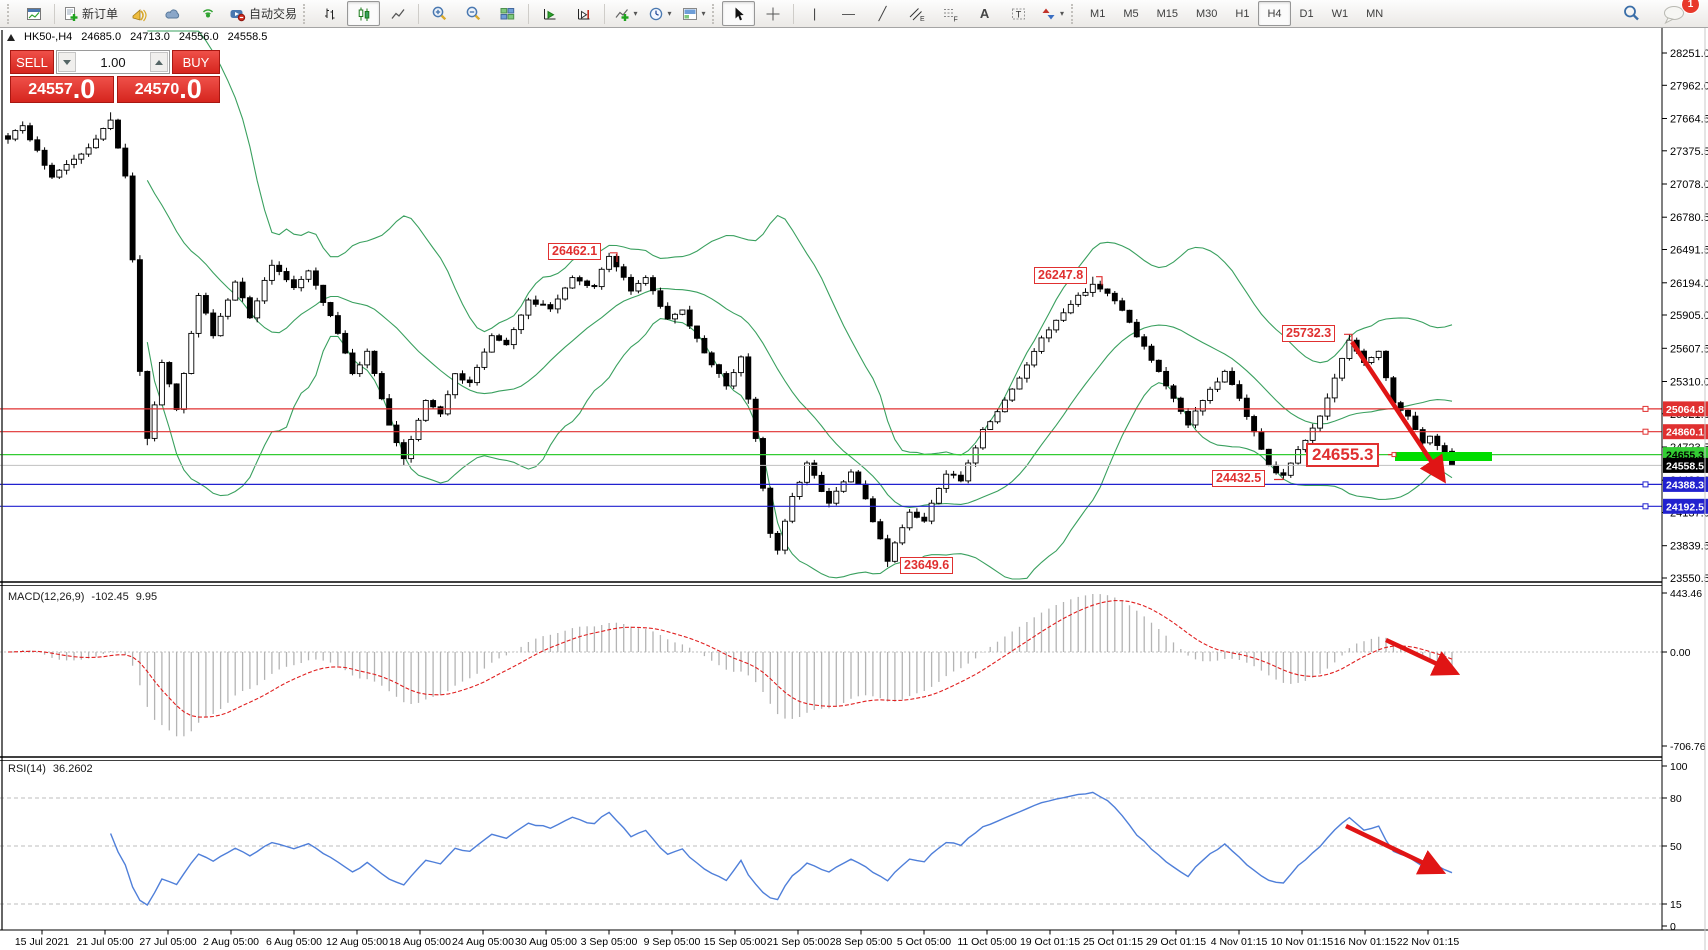 The width and height of the screenshot is (1708, 950). I want to click on svg-text: 25905.0, so click(1689, 316).